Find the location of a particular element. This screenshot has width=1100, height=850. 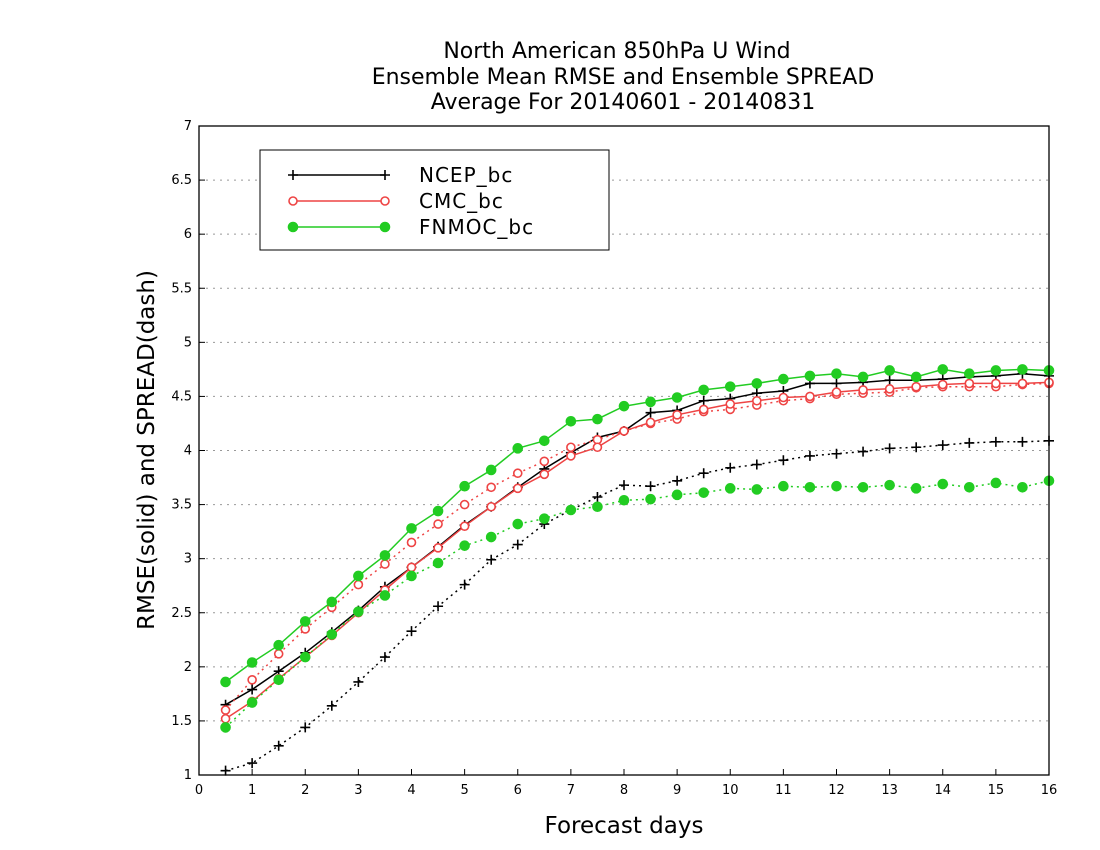

x-tick-label: 8 is located at coordinates (624, 790).